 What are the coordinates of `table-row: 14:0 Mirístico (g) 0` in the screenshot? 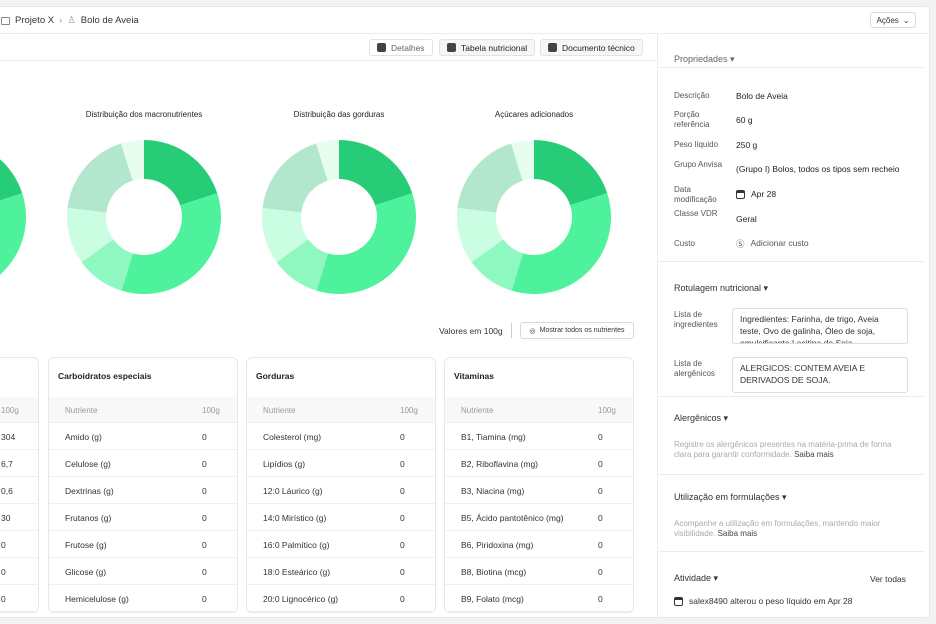 It's located at (341, 517).